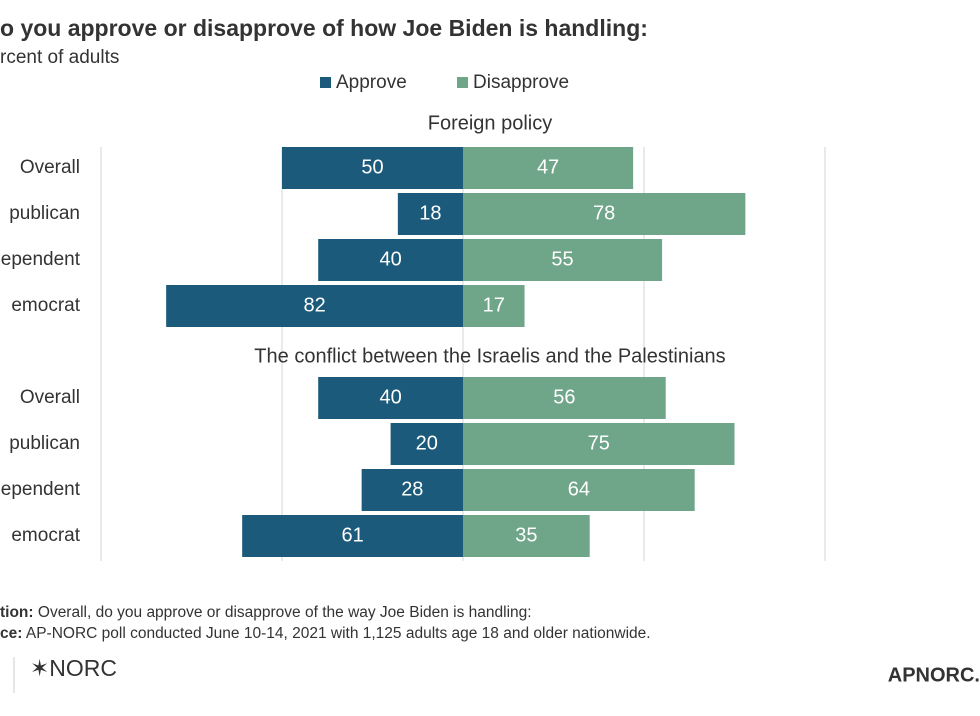 The image size is (980, 716). I want to click on note-label: ce:, so click(11, 633).